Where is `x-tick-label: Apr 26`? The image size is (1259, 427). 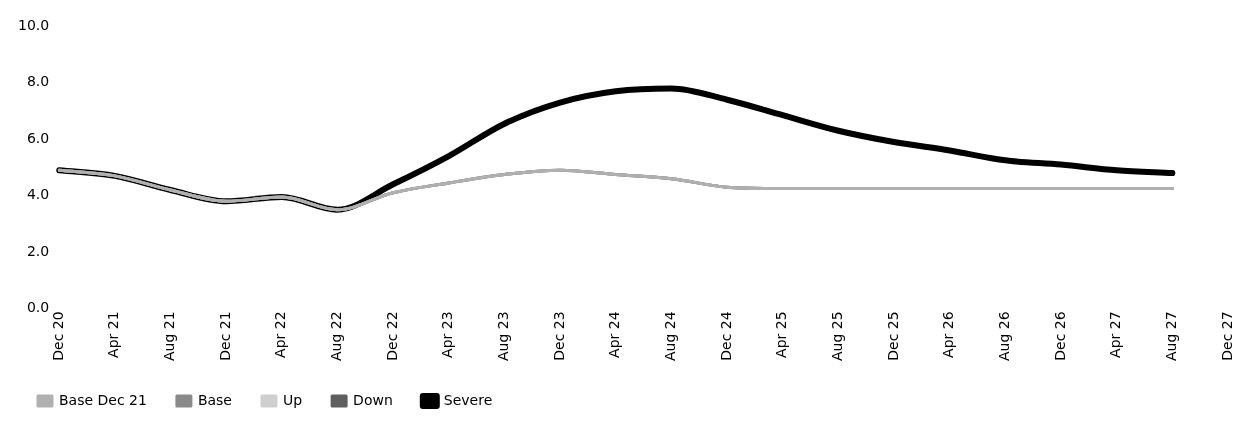
x-tick-label: Apr 26 is located at coordinates (948, 334).